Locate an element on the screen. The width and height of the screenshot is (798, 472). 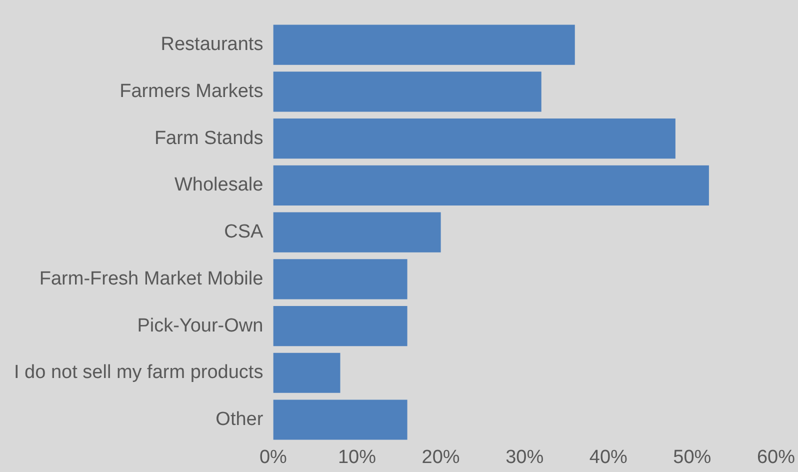
y-tick-label: Farm-Fresh Market Mobile is located at coordinates (151, 279).